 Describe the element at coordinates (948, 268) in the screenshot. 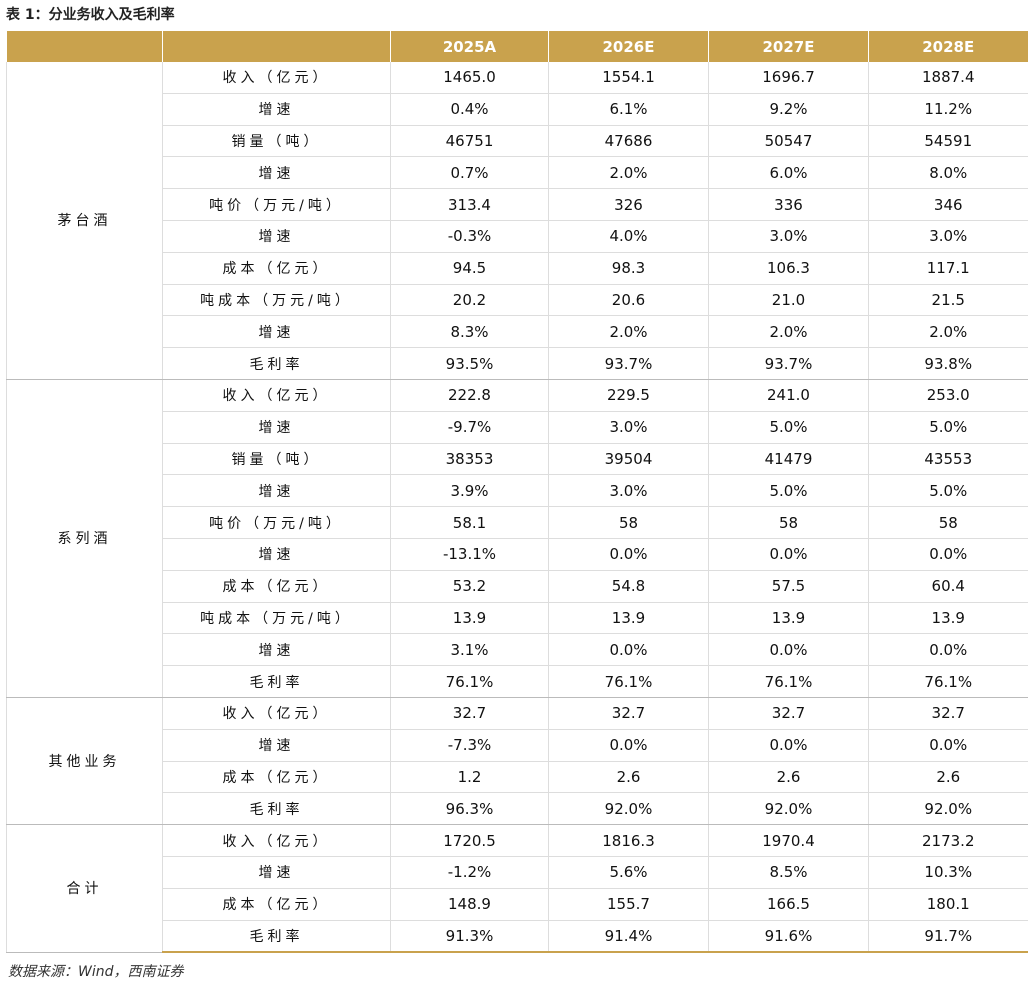

I see `cell: 117.1` at that location.